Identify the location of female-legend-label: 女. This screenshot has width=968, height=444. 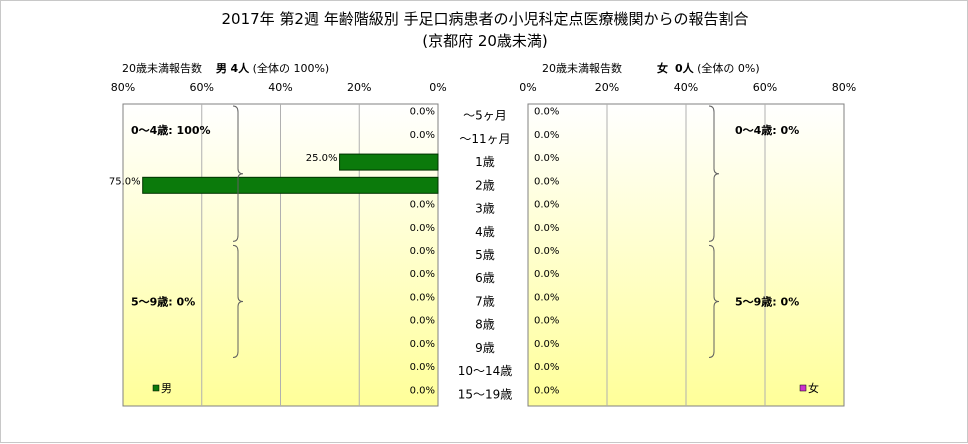
(813, 388).